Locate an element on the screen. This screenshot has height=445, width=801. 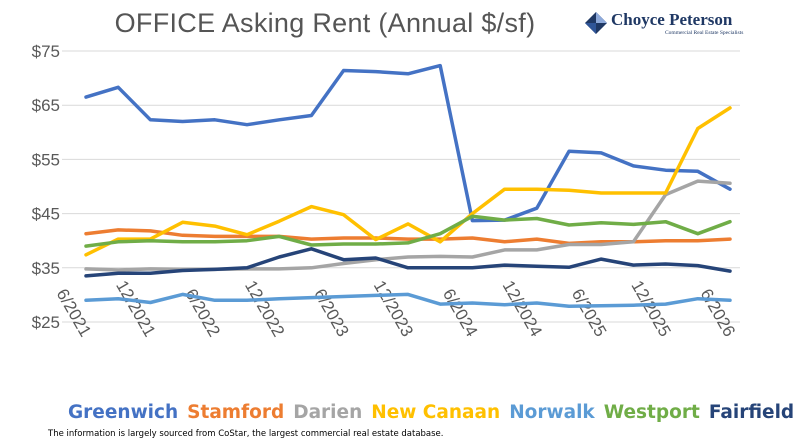
legend-item-darien: Darien is located at coordinates (328, 412).